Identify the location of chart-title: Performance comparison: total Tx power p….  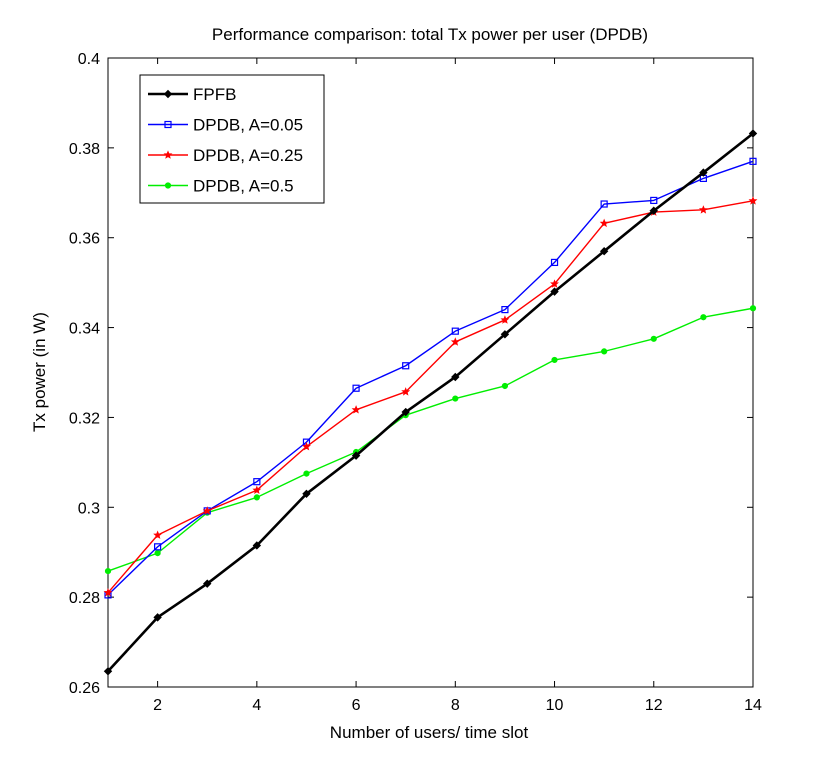
(430, 34).